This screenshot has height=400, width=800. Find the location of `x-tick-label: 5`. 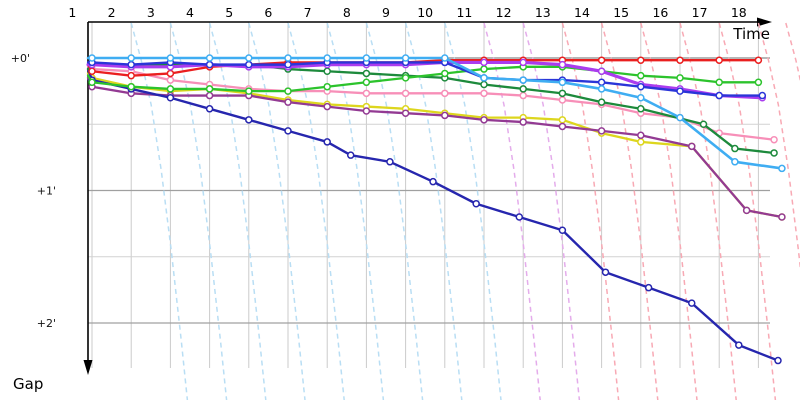

x-tick-label: 5 is located at coordinates (229, 12).